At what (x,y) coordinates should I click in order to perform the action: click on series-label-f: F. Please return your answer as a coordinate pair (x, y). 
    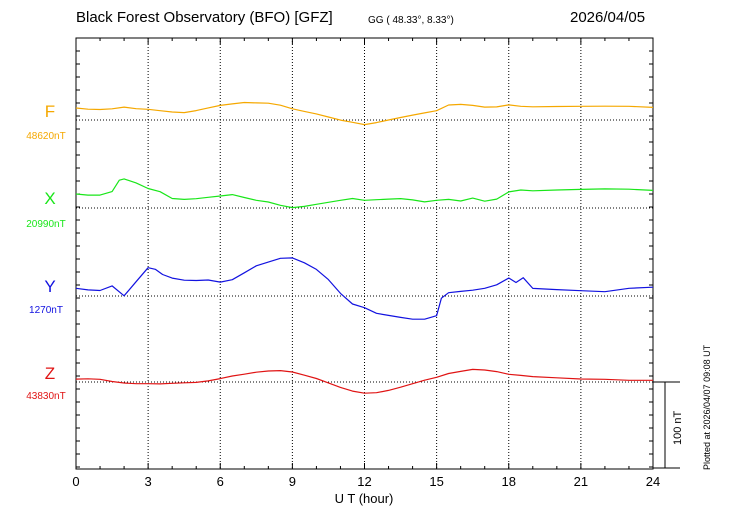
    Looking at the image, I should click on (50, 111).